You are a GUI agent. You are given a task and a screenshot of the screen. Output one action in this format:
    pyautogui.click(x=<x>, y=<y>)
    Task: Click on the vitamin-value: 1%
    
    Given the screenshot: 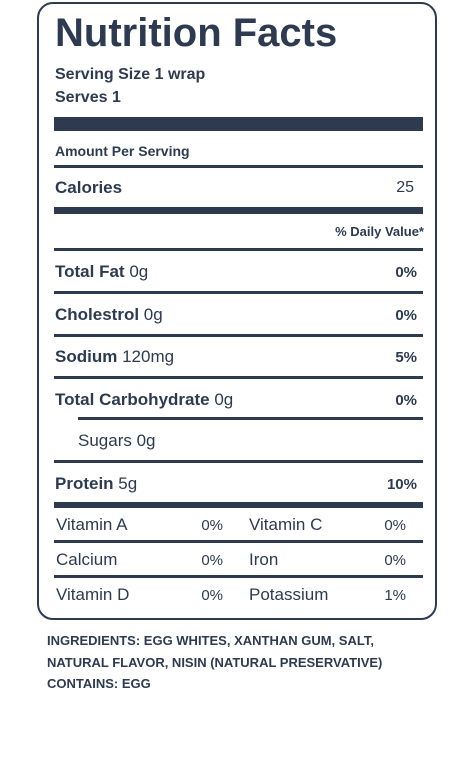 What is the action you would take?
    pyautogui.click(x=395, y=595)
    